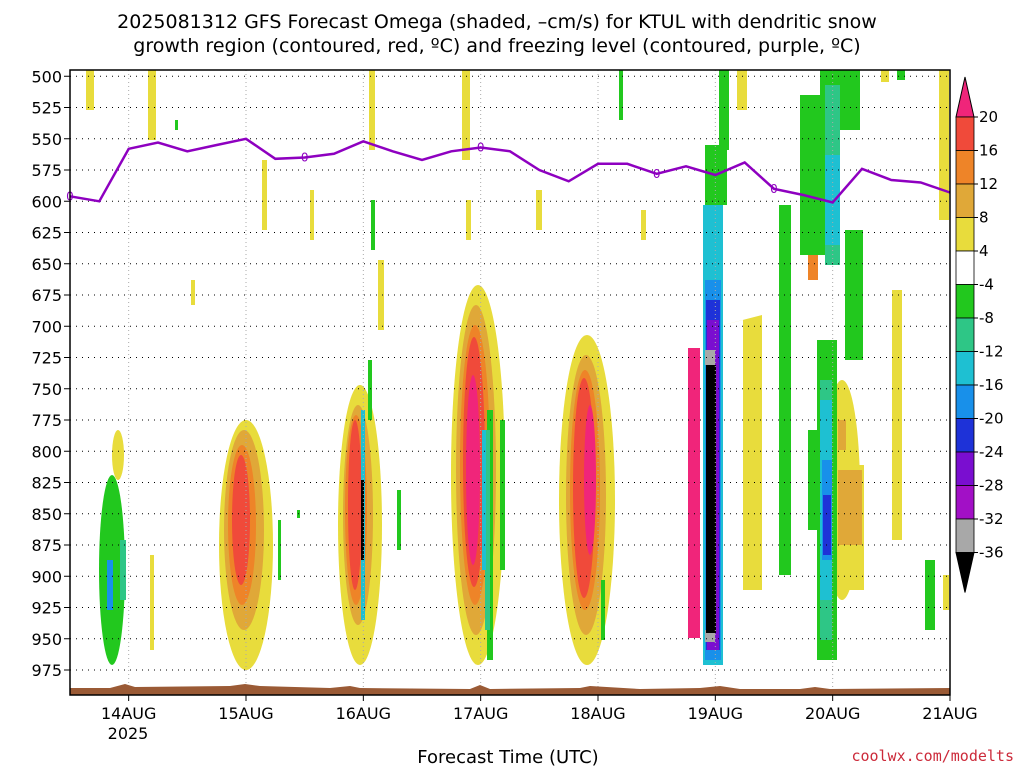 This screenshot has height=768, width=1024. Describe the element at coordinates (46, 233) in the screenshot. I see `y-tick-label: 625` at that location.